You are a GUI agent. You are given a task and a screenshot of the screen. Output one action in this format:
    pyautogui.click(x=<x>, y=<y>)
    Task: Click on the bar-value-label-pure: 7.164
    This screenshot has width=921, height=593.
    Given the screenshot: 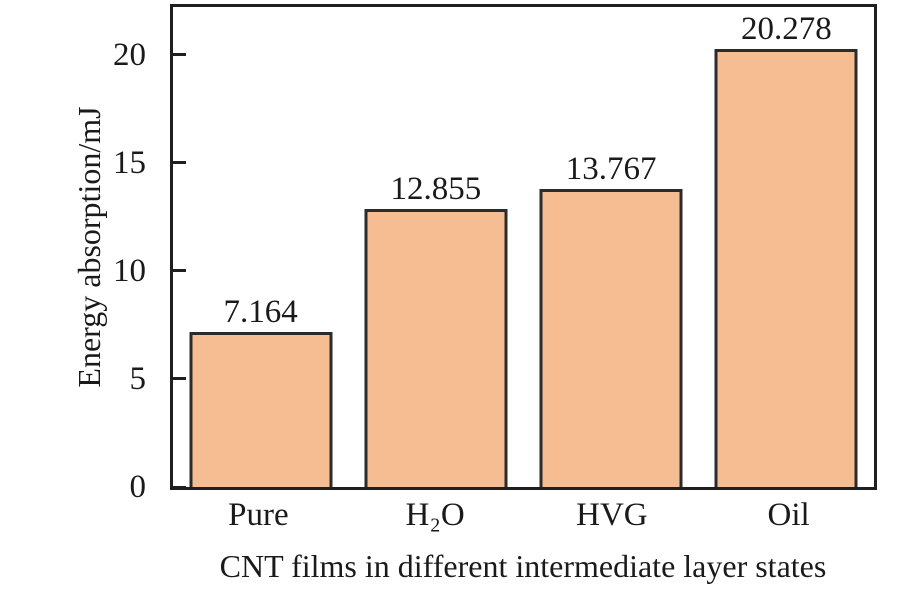 What is the action you would take?
    pyautogui.click(x=260, y=312)
    